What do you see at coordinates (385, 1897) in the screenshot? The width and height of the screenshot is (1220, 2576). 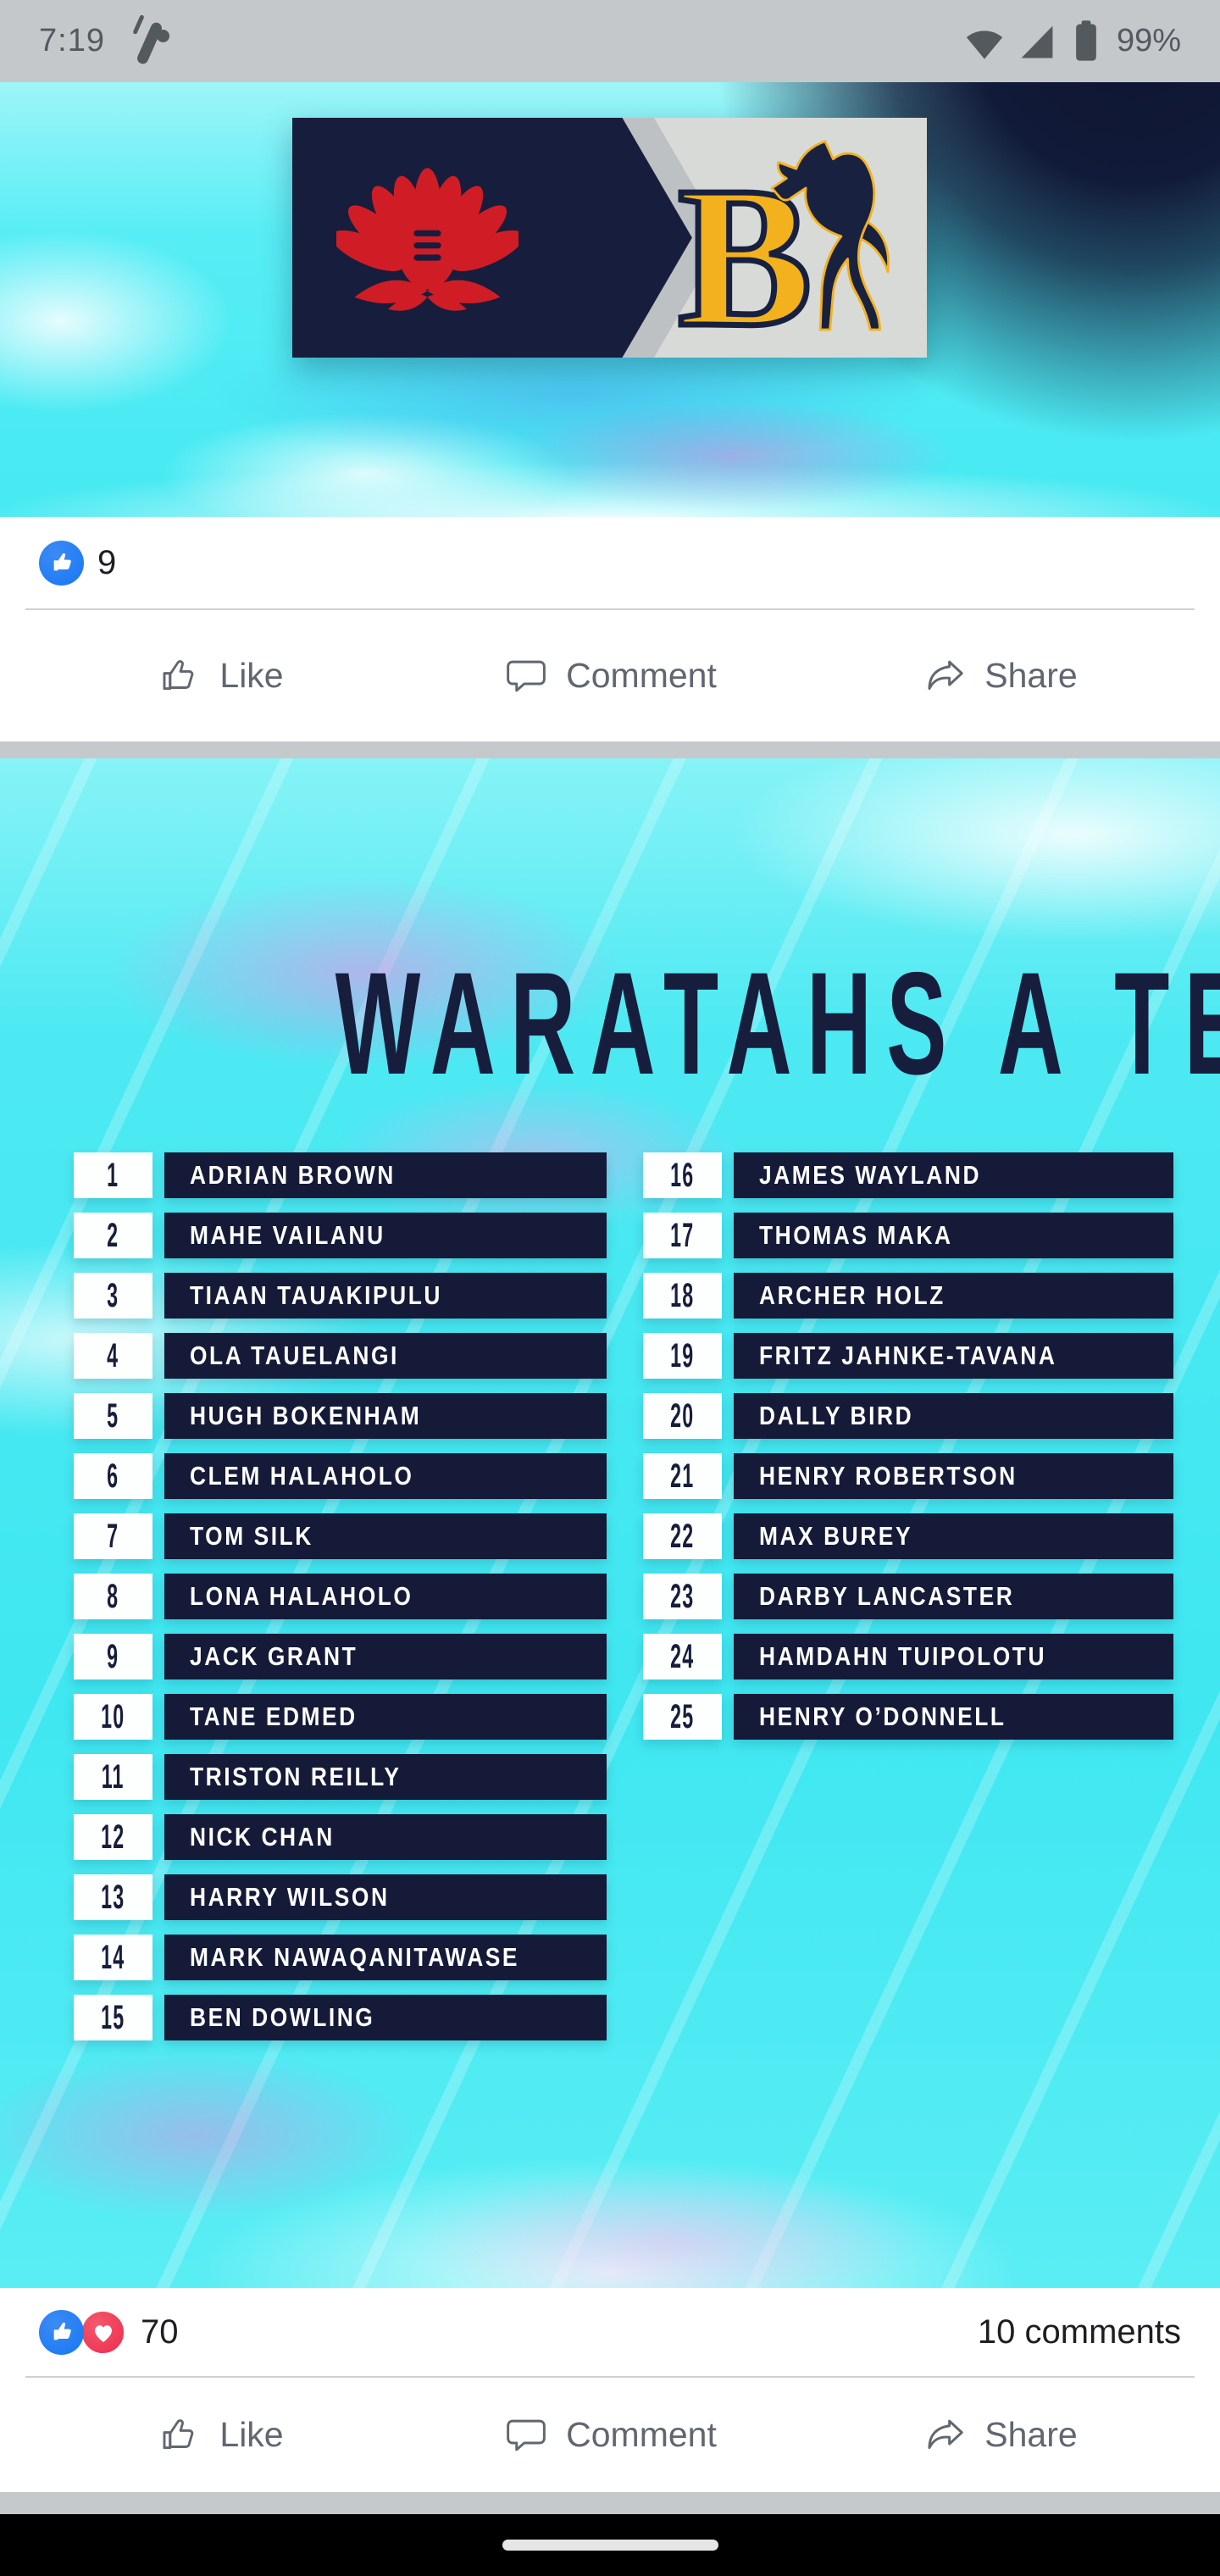 I see `player-name: HARRY WILSON` at bounding box center [385, 1897].